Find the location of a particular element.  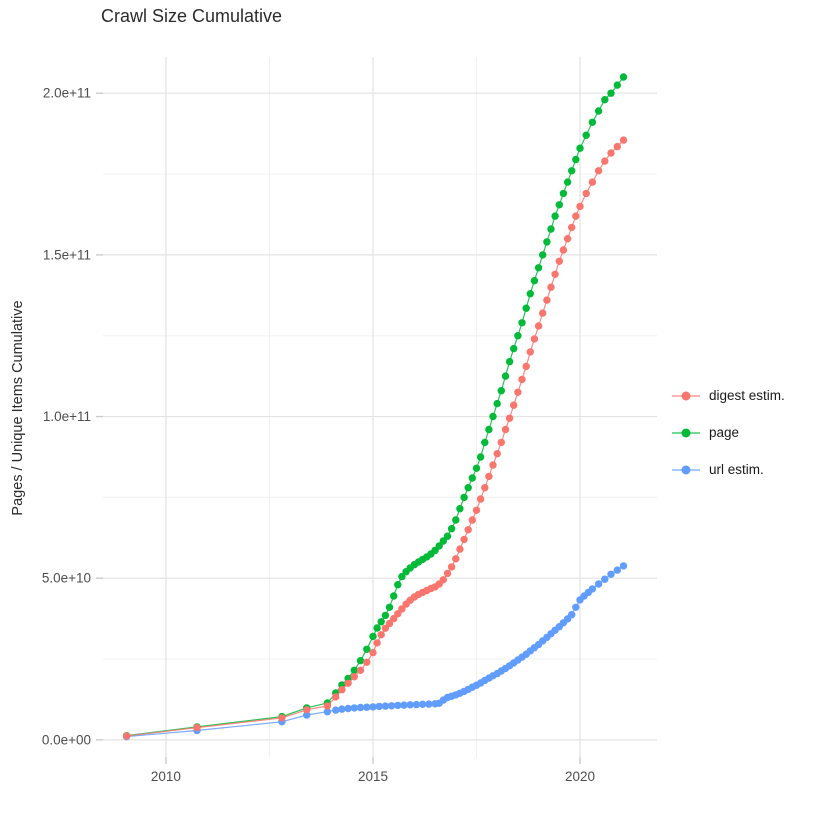

legend-item-page: page is located at coordinates (728, 432).